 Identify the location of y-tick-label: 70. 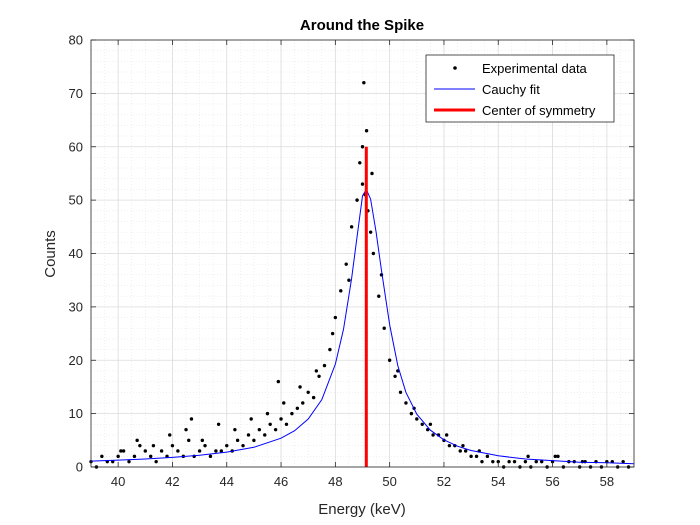
(76, 93).